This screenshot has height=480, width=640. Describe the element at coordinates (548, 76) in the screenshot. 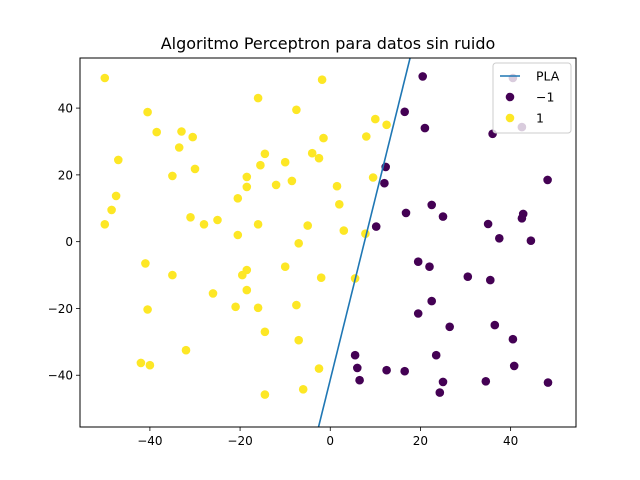

I see `legend-label-line: PLA` at that location.